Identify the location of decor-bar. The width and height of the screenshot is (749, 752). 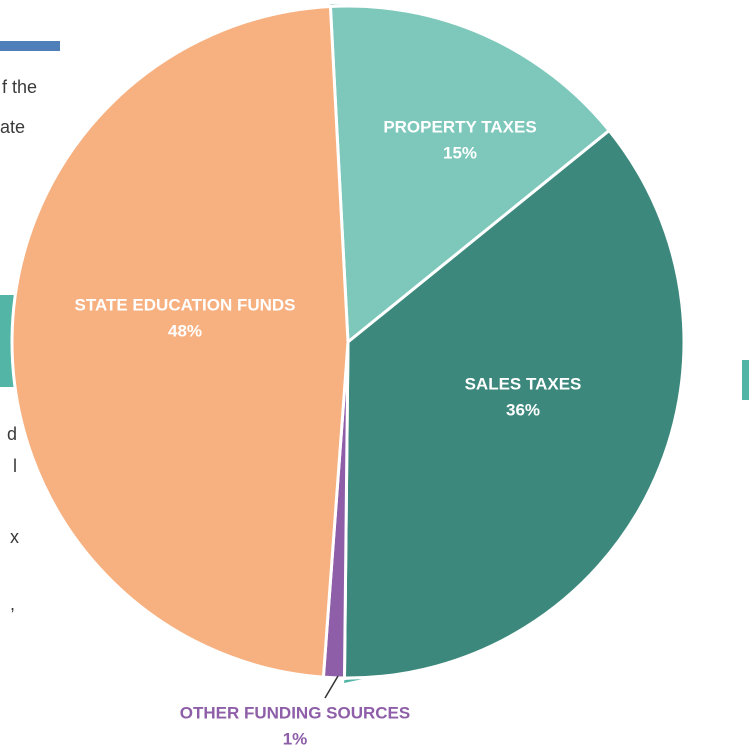
(30, 46).